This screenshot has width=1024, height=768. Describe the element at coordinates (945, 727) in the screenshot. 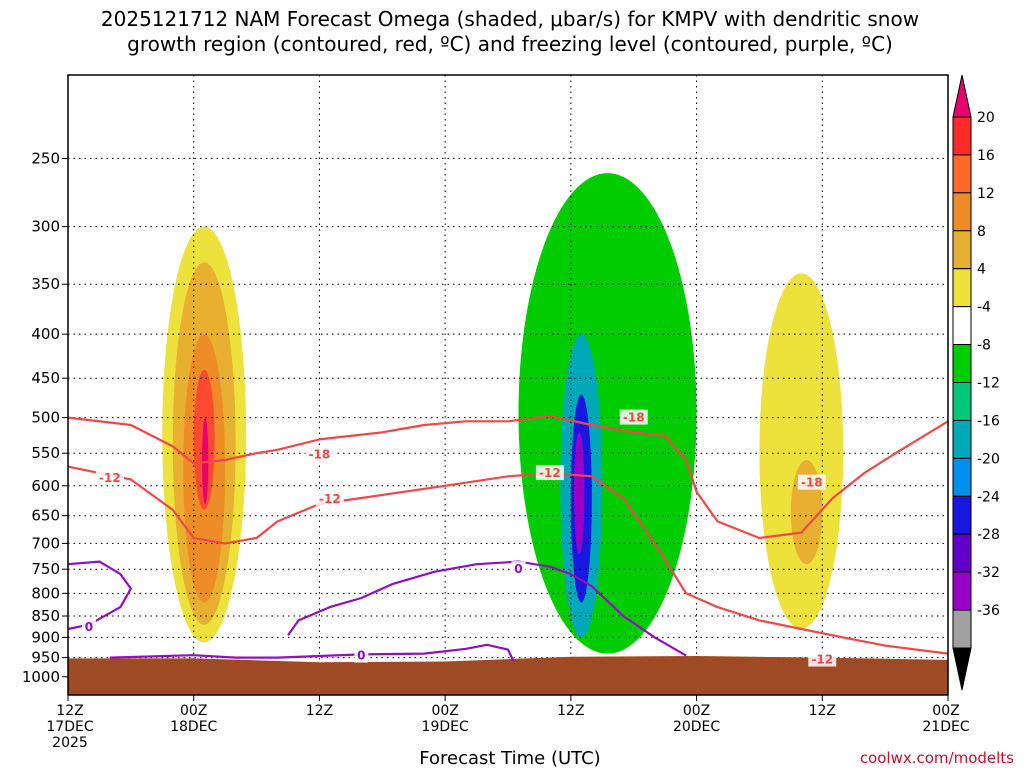

I see `x-tick-label-84-1: 21DEC` at that location.